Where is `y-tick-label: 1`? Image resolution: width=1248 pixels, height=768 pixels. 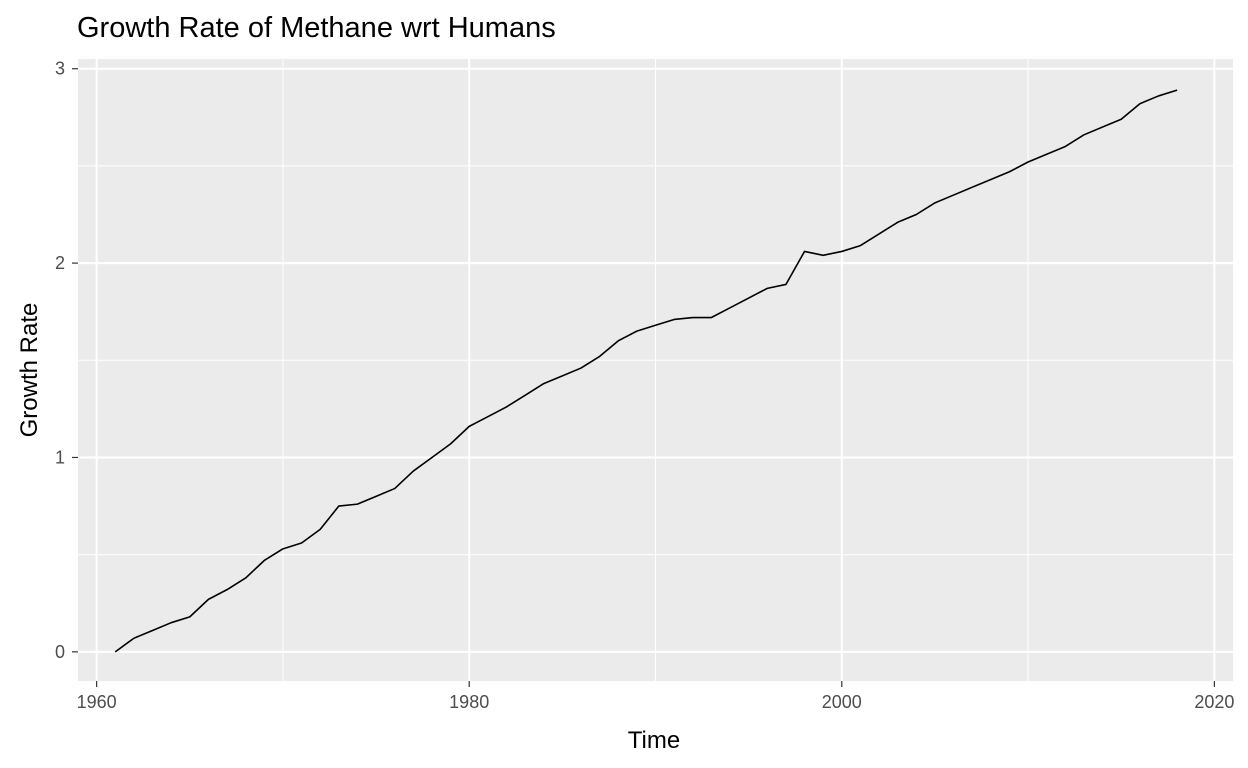
y-tick-label: 1 is located at coordinates (60, 457).